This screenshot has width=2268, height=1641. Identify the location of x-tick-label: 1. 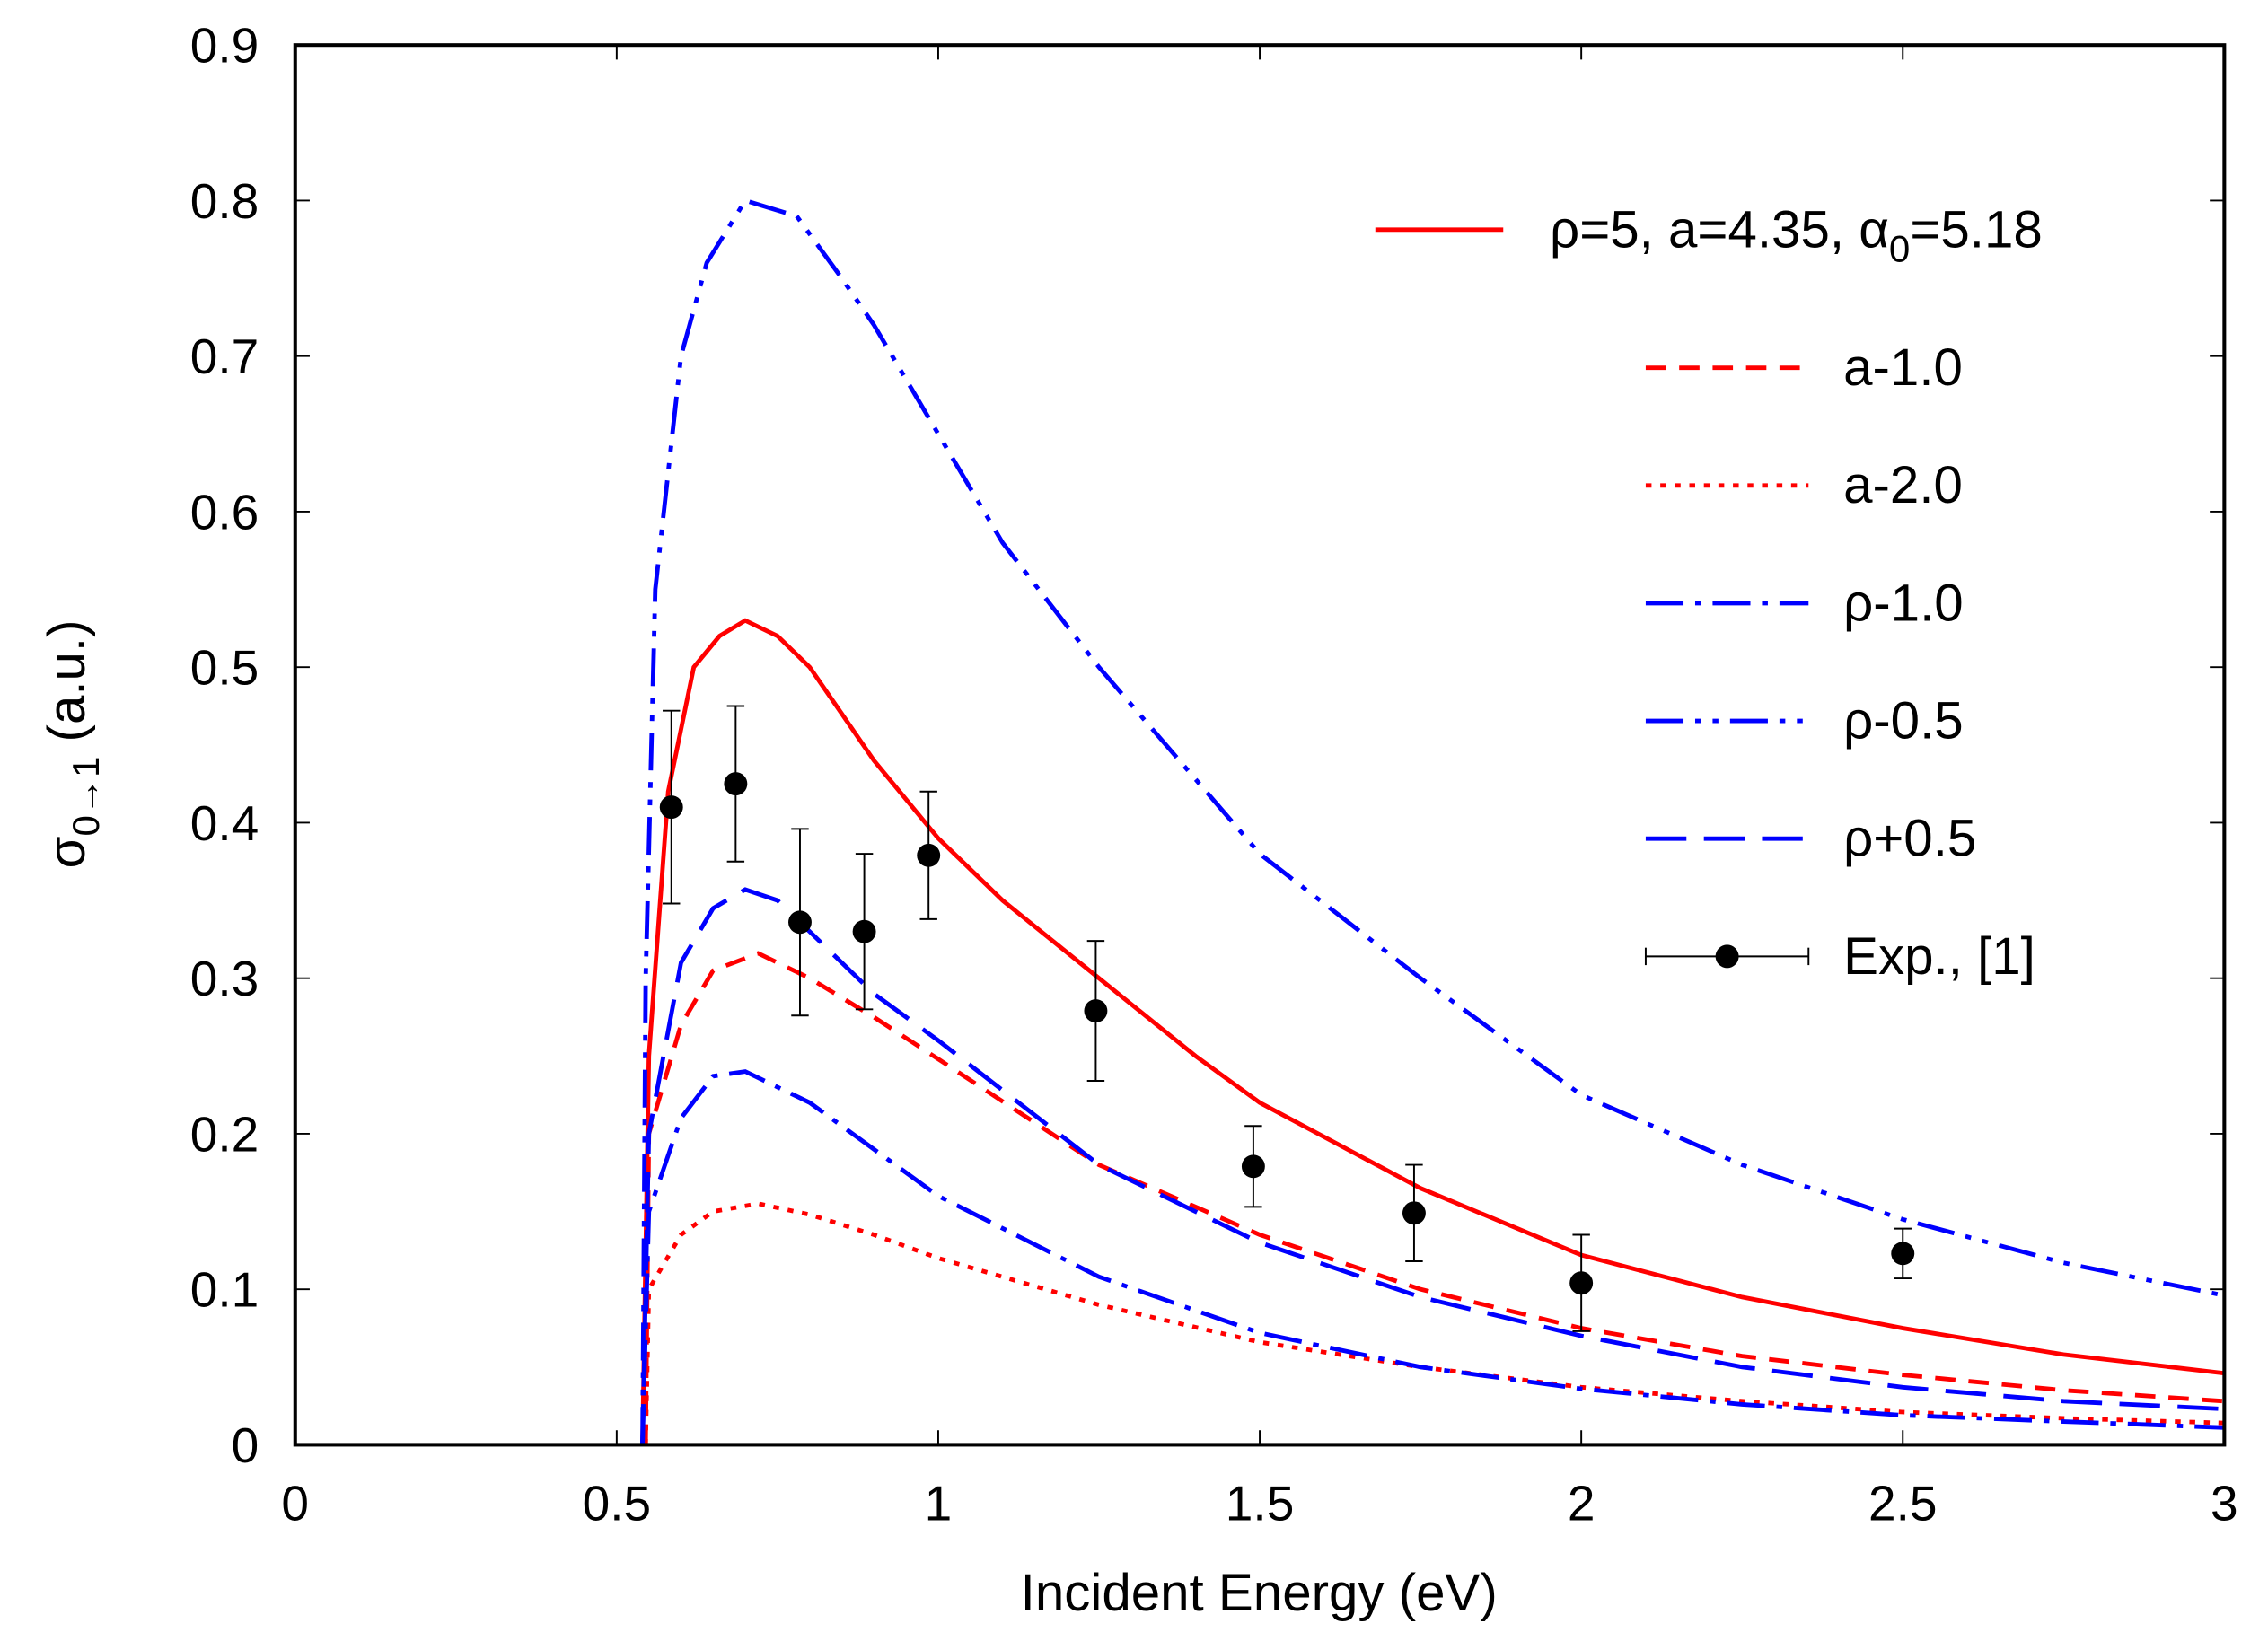
(939, 1503).